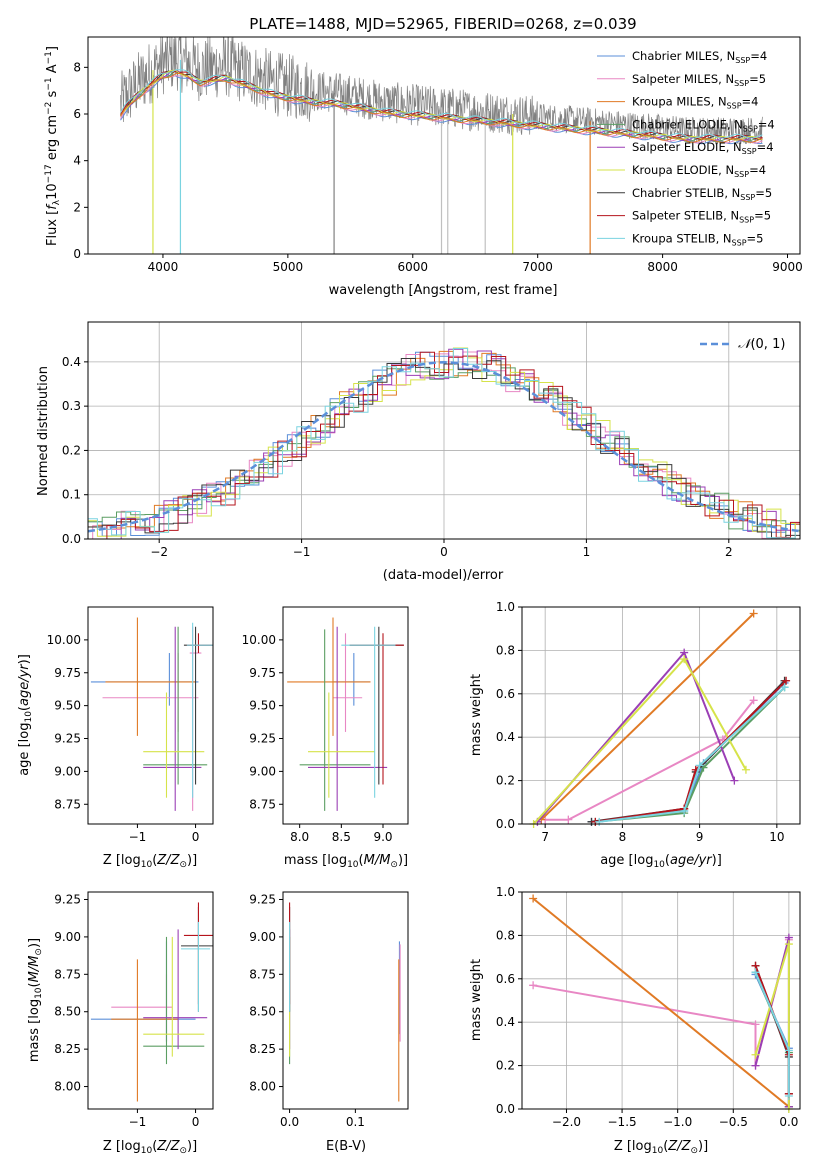 The image size is (819, 1170). What do you see at coordinates (67, 673) in the screenshot?
I see `y-tick-label: 9.75` at bounding box center [67, 673].